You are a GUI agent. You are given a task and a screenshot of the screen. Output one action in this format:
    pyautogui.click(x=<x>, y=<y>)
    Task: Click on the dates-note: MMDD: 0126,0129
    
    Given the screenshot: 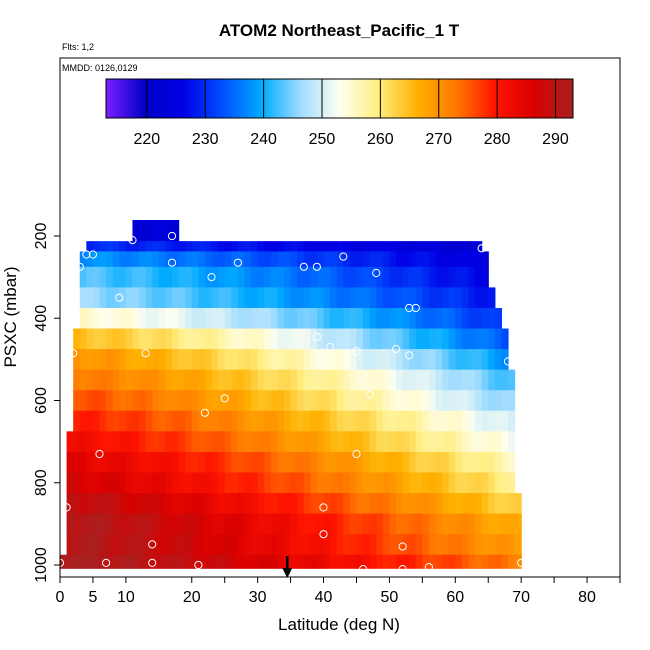 What is the action you would take?
    pyautogui.click(x=100, y=68)
    